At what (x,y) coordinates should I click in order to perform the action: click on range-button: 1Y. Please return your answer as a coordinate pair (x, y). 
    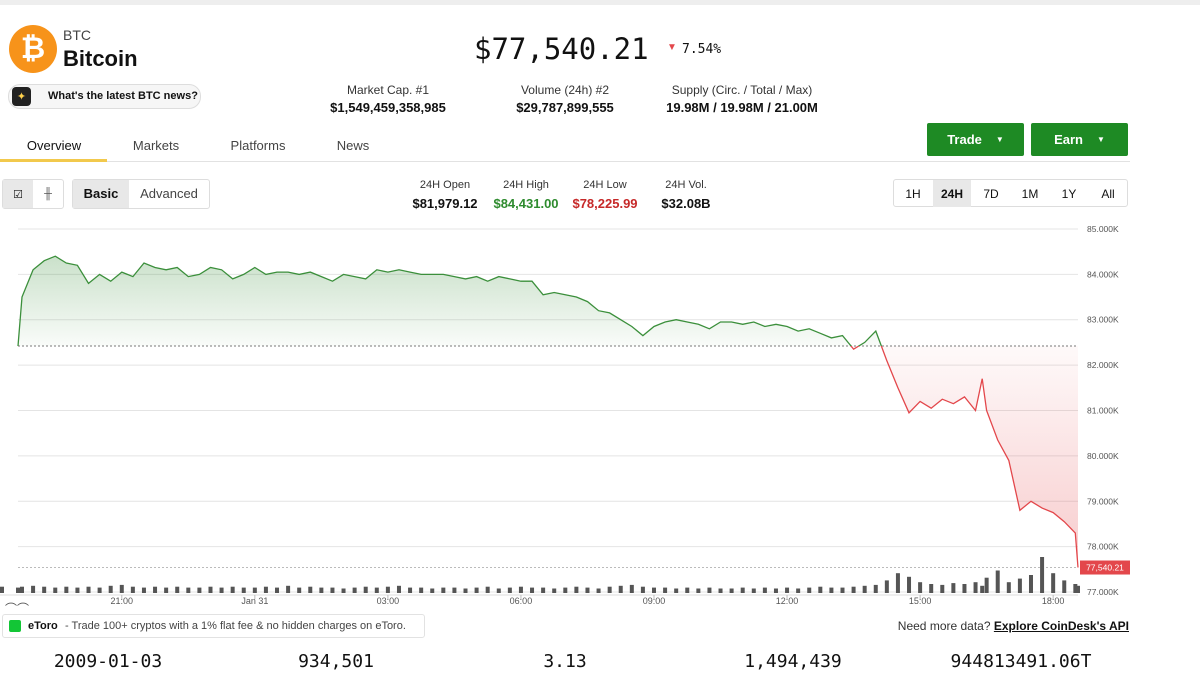
    Looking at the image, I should click on (1069, 193).